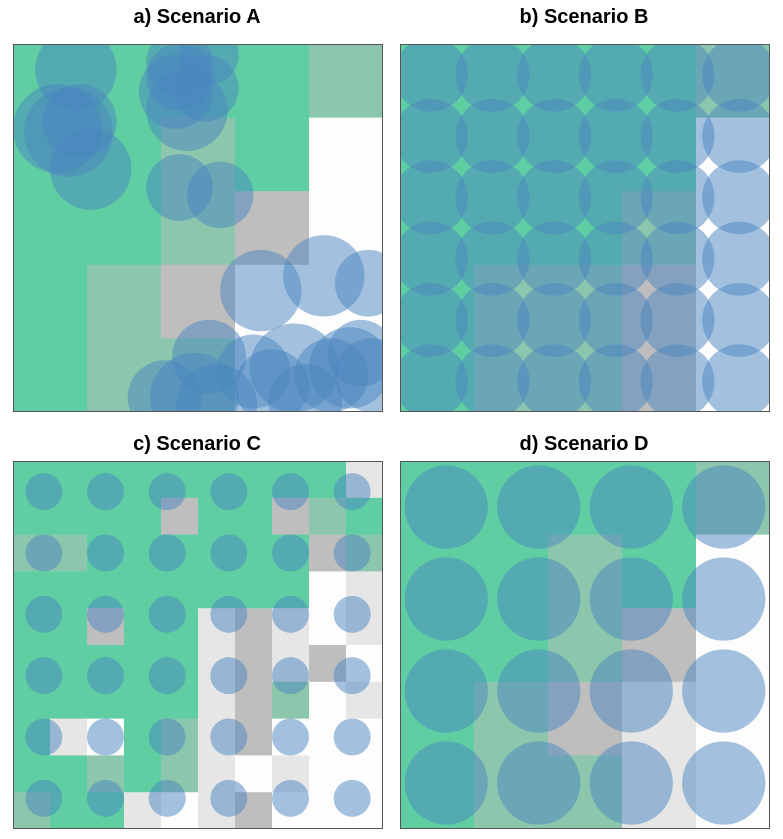 The height and width of the screenshot is (839, 783). What do you see at coordinates (584, 17) in the screenshot?
I see `panel-b-title: b) Scenario B` at bounding box center [584, 17].